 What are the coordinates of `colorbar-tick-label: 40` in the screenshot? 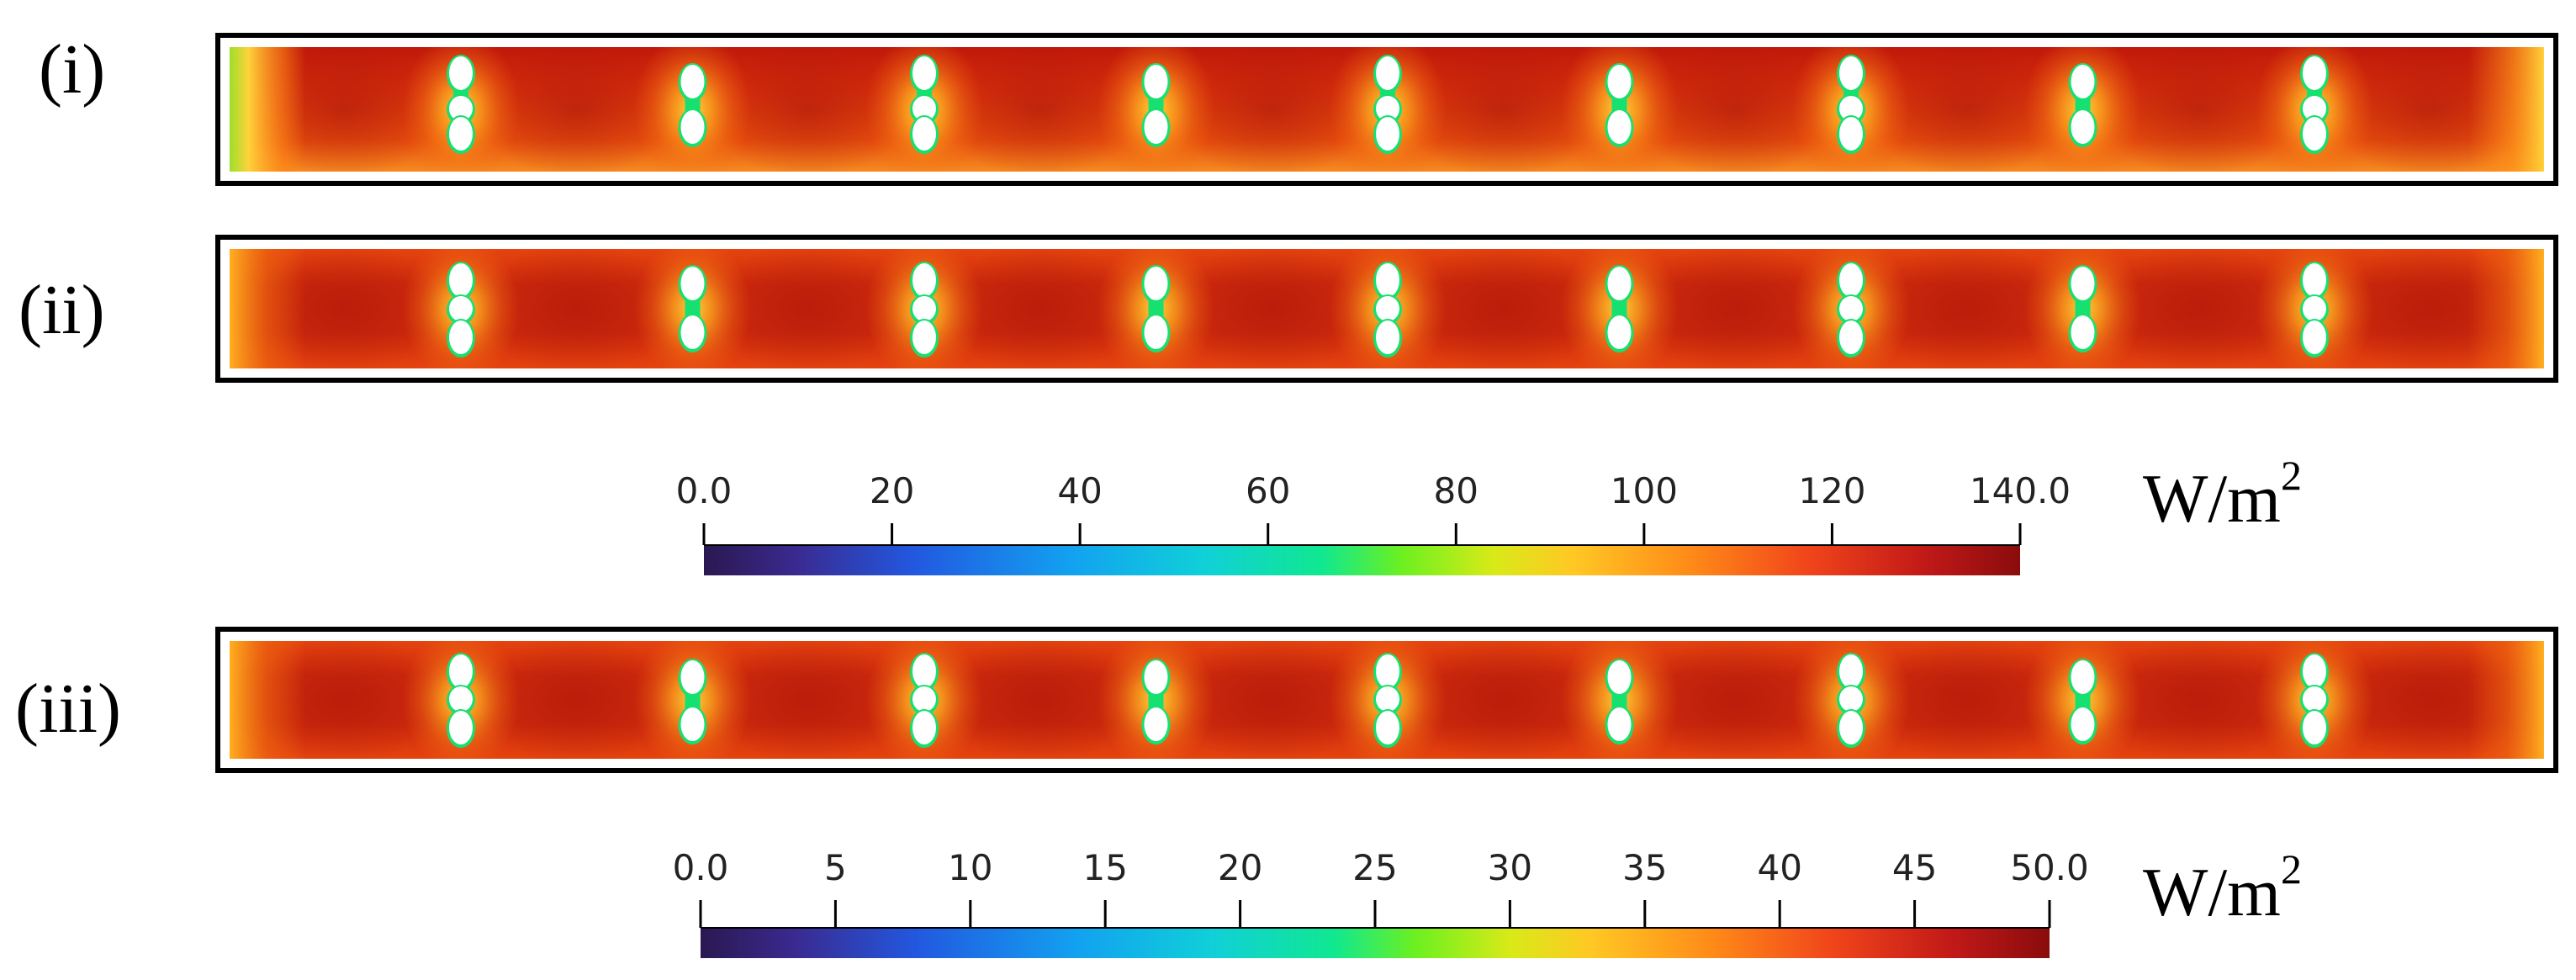 It's located at (1779, 867).